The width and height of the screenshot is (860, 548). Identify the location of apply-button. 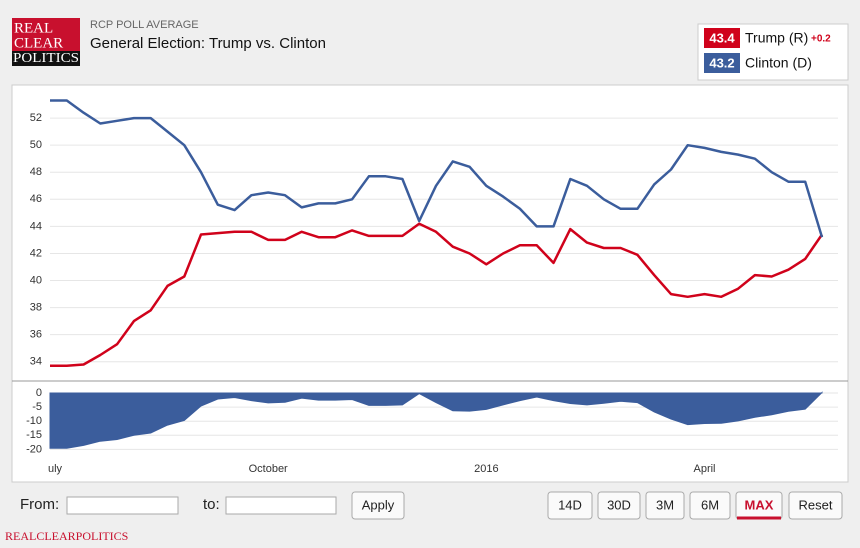
(378, 505).